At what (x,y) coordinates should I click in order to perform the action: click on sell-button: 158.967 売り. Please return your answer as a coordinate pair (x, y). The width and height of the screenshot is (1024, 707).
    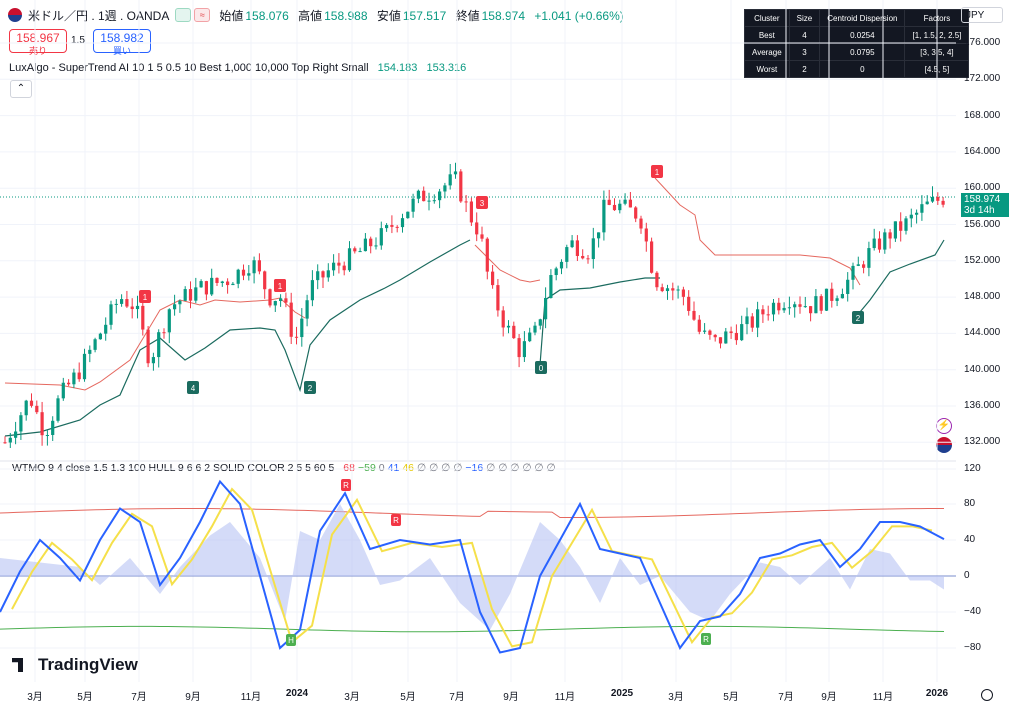
    Looking at the image, I should click on (38, 42).